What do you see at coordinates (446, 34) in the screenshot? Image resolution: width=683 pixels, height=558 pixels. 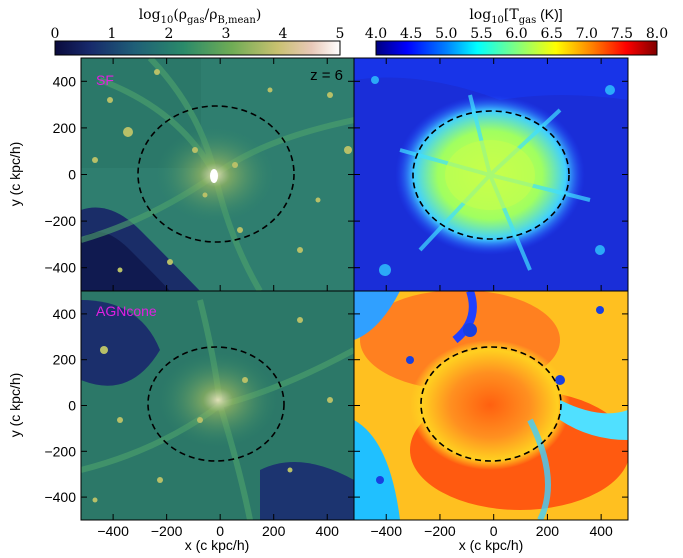 I see `temperature-colorbar-tick-label: 5.0` at bounding box center [446, 34].